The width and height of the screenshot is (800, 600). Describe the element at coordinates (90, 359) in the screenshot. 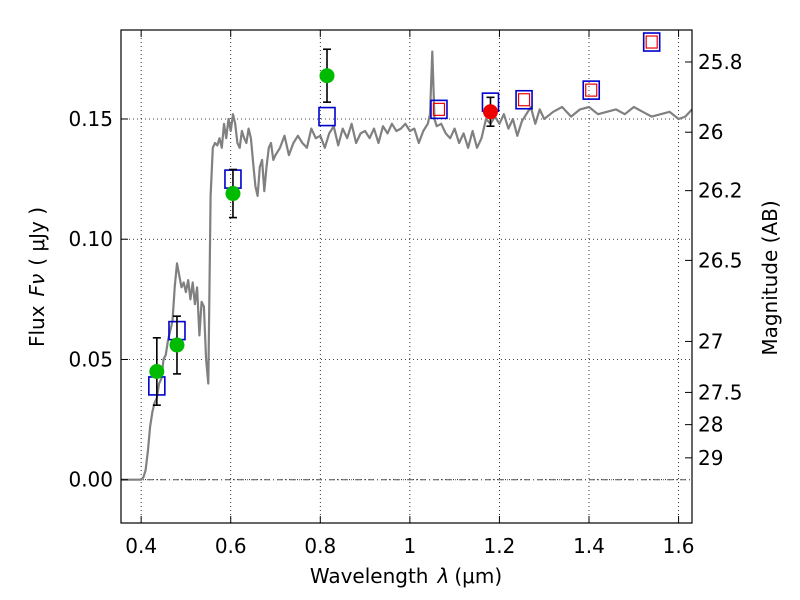

I see `y-tick-label: 0.05` at that location.